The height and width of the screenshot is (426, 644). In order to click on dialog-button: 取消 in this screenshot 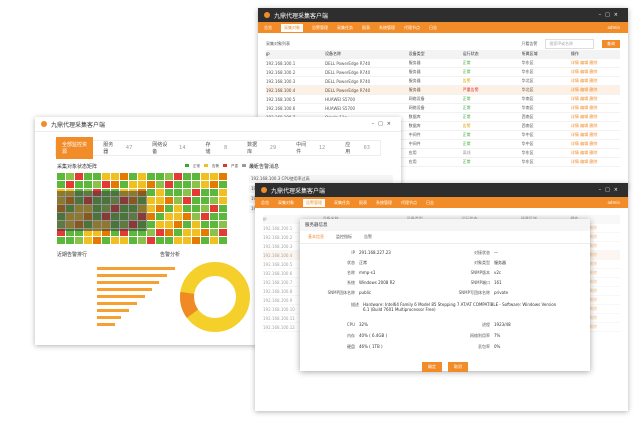, I will do `click(458, 367)`.